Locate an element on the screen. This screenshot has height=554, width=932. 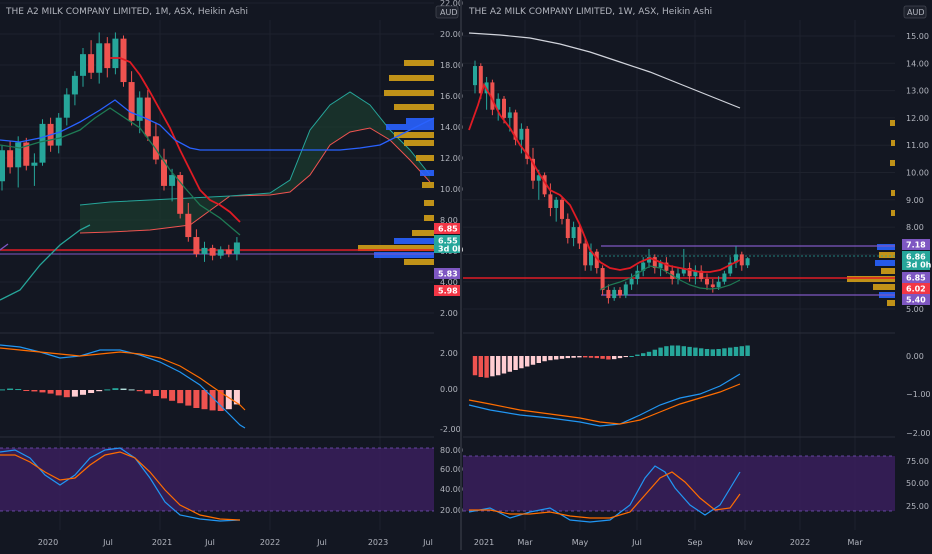
right-rsi-band is located at coordinates (679, 483).